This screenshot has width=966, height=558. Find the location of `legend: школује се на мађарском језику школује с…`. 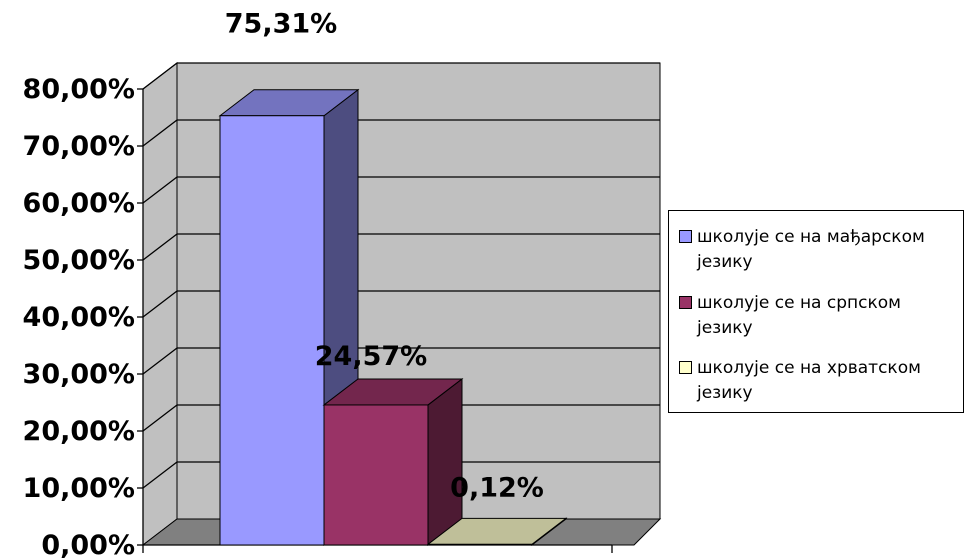

legend: школује се на мађарском језику школује с… is located at coordinates (816, 311).